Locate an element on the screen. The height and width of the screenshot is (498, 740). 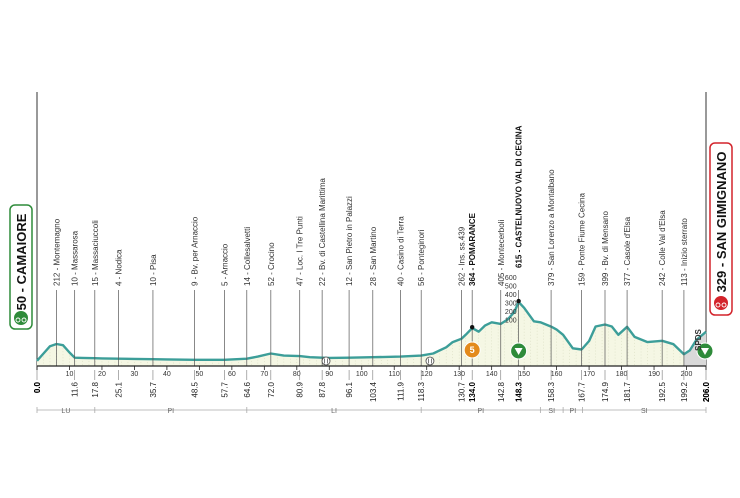
waypoint-name-label: 377 - Casole d'Elsa is located at coordinates (627, 251).